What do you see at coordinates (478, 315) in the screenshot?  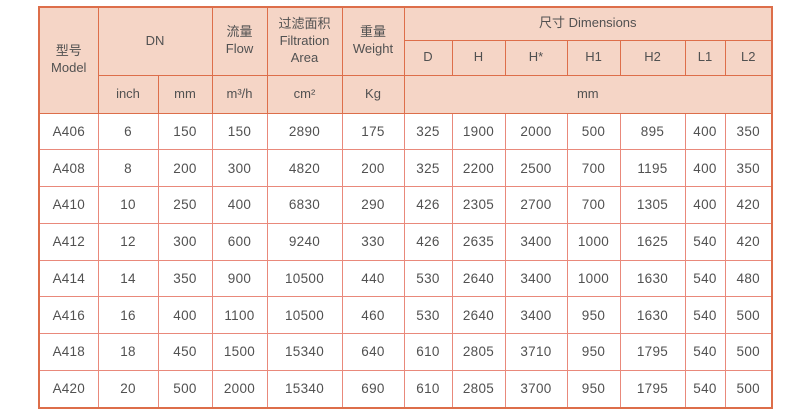 I see `value-cell: 2640` at bounding box center [478, 315].